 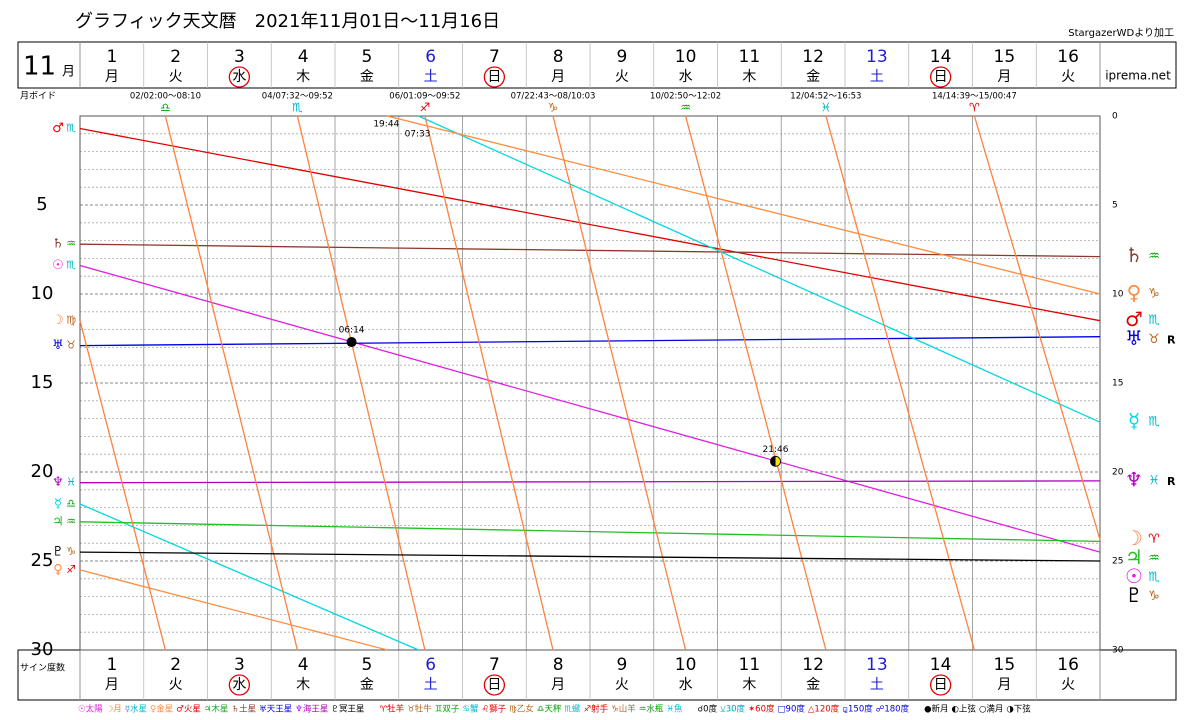 I want to click on phase-time: 21:46, so click(x=776, y=450).